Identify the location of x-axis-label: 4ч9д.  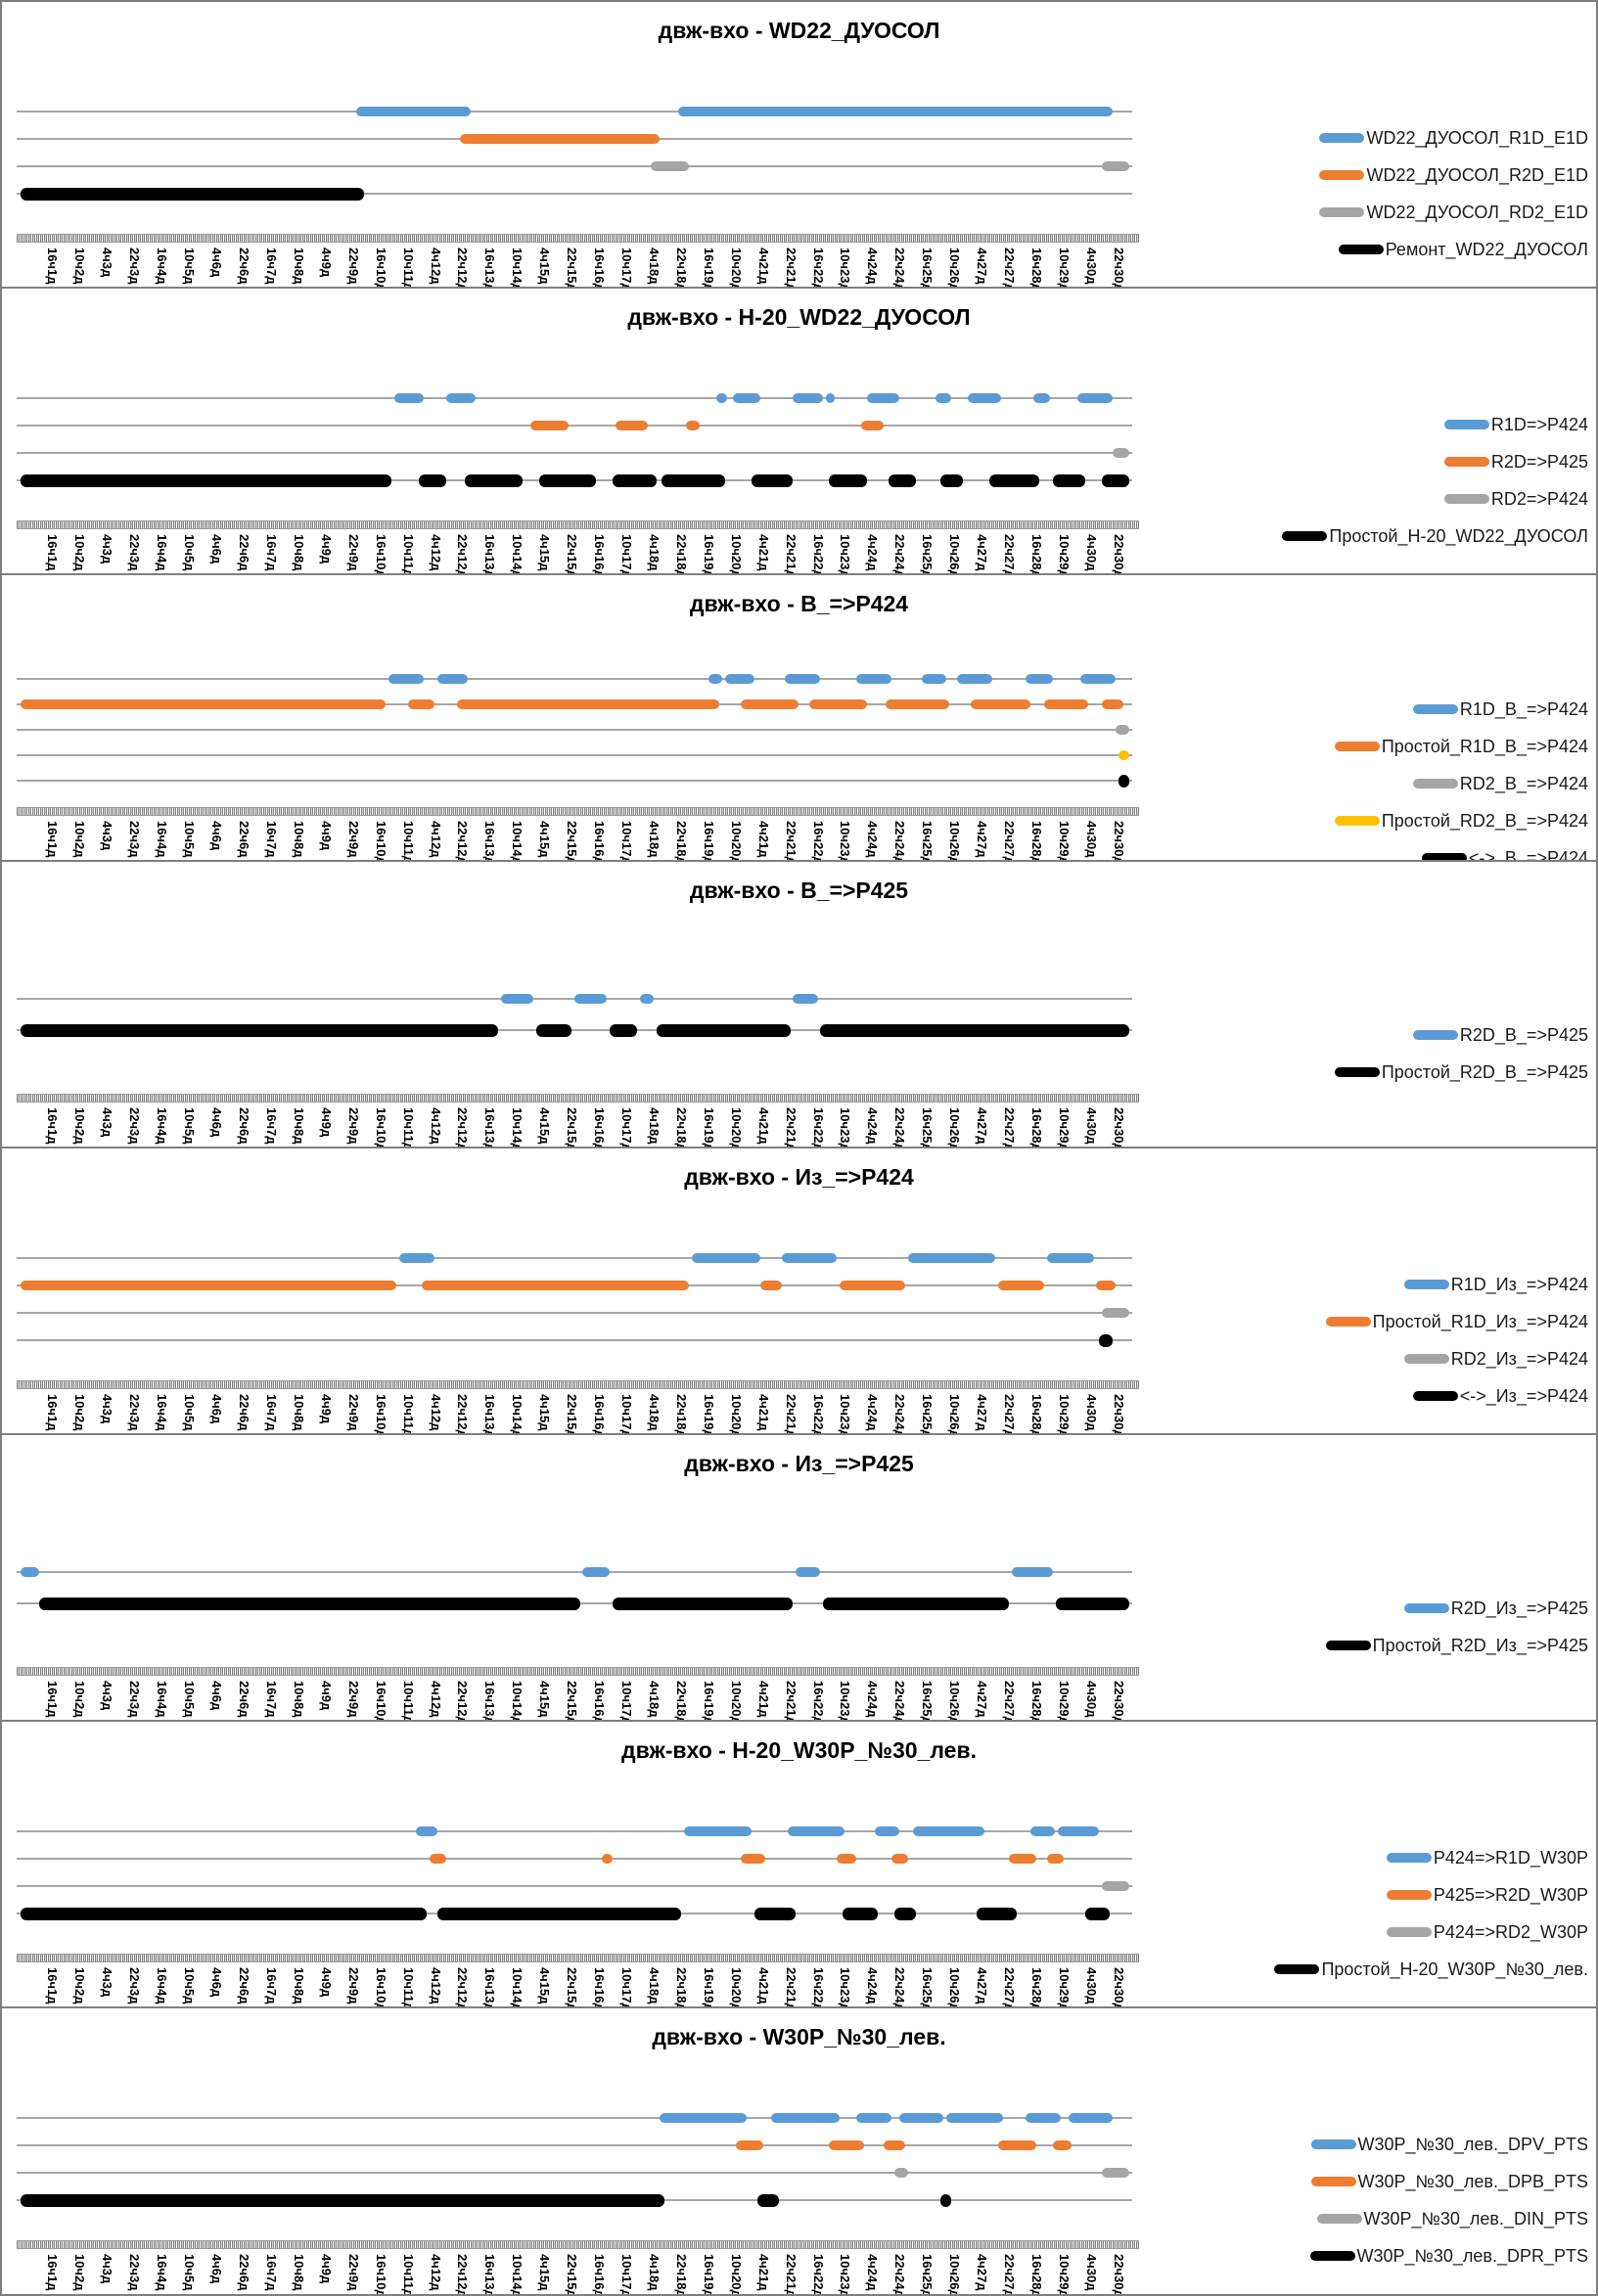
(326, 2269).